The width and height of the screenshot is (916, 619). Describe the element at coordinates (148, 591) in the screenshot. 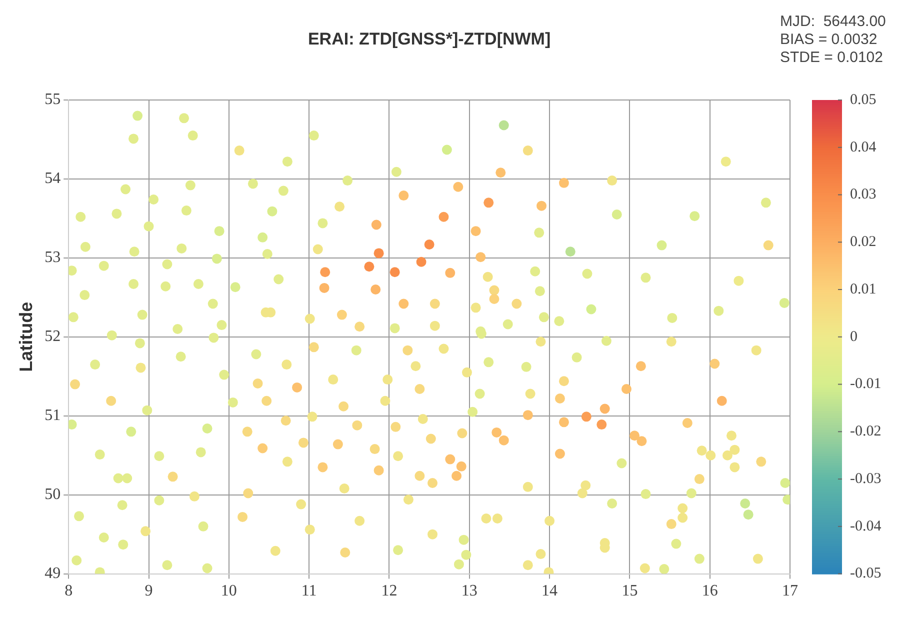

I see `x-tick-label: 9` at that location.